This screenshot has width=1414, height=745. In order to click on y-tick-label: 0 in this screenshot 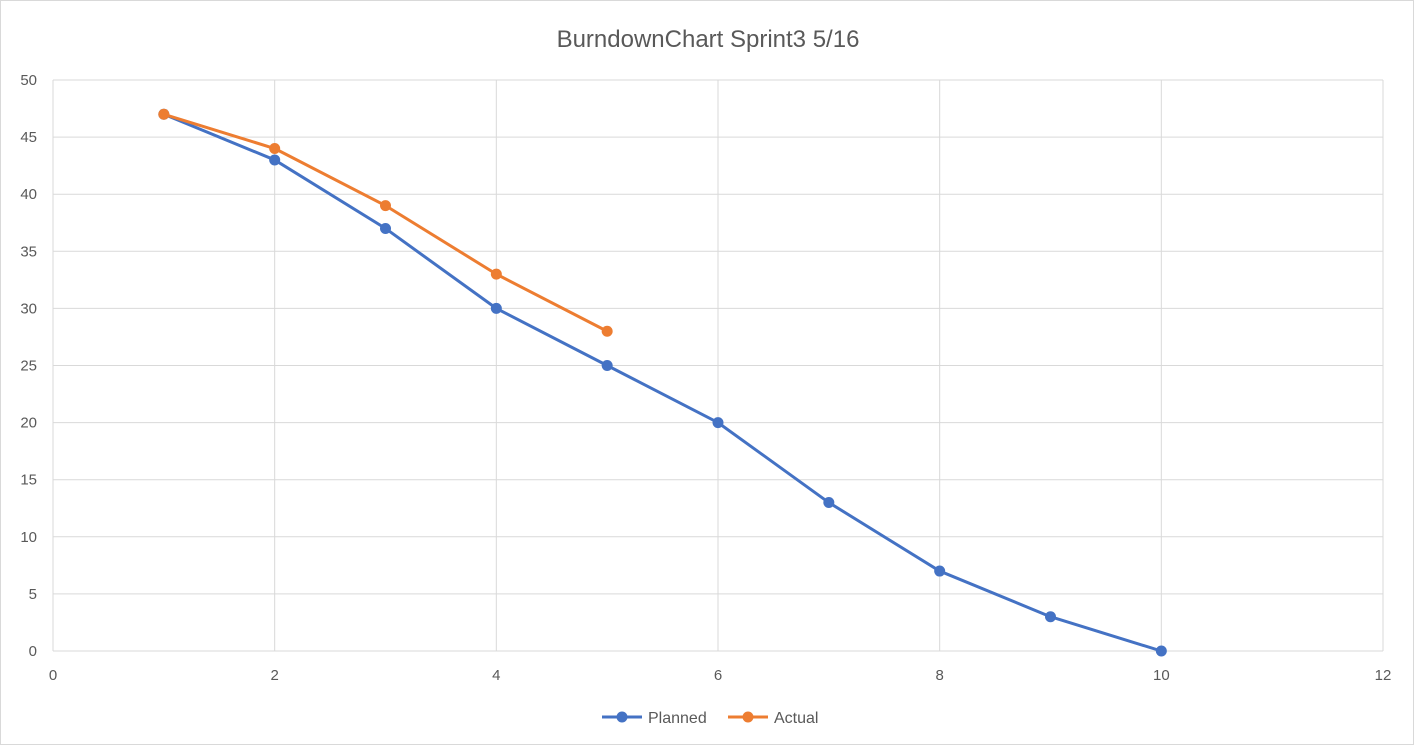, I will do `click(33, 651)`.